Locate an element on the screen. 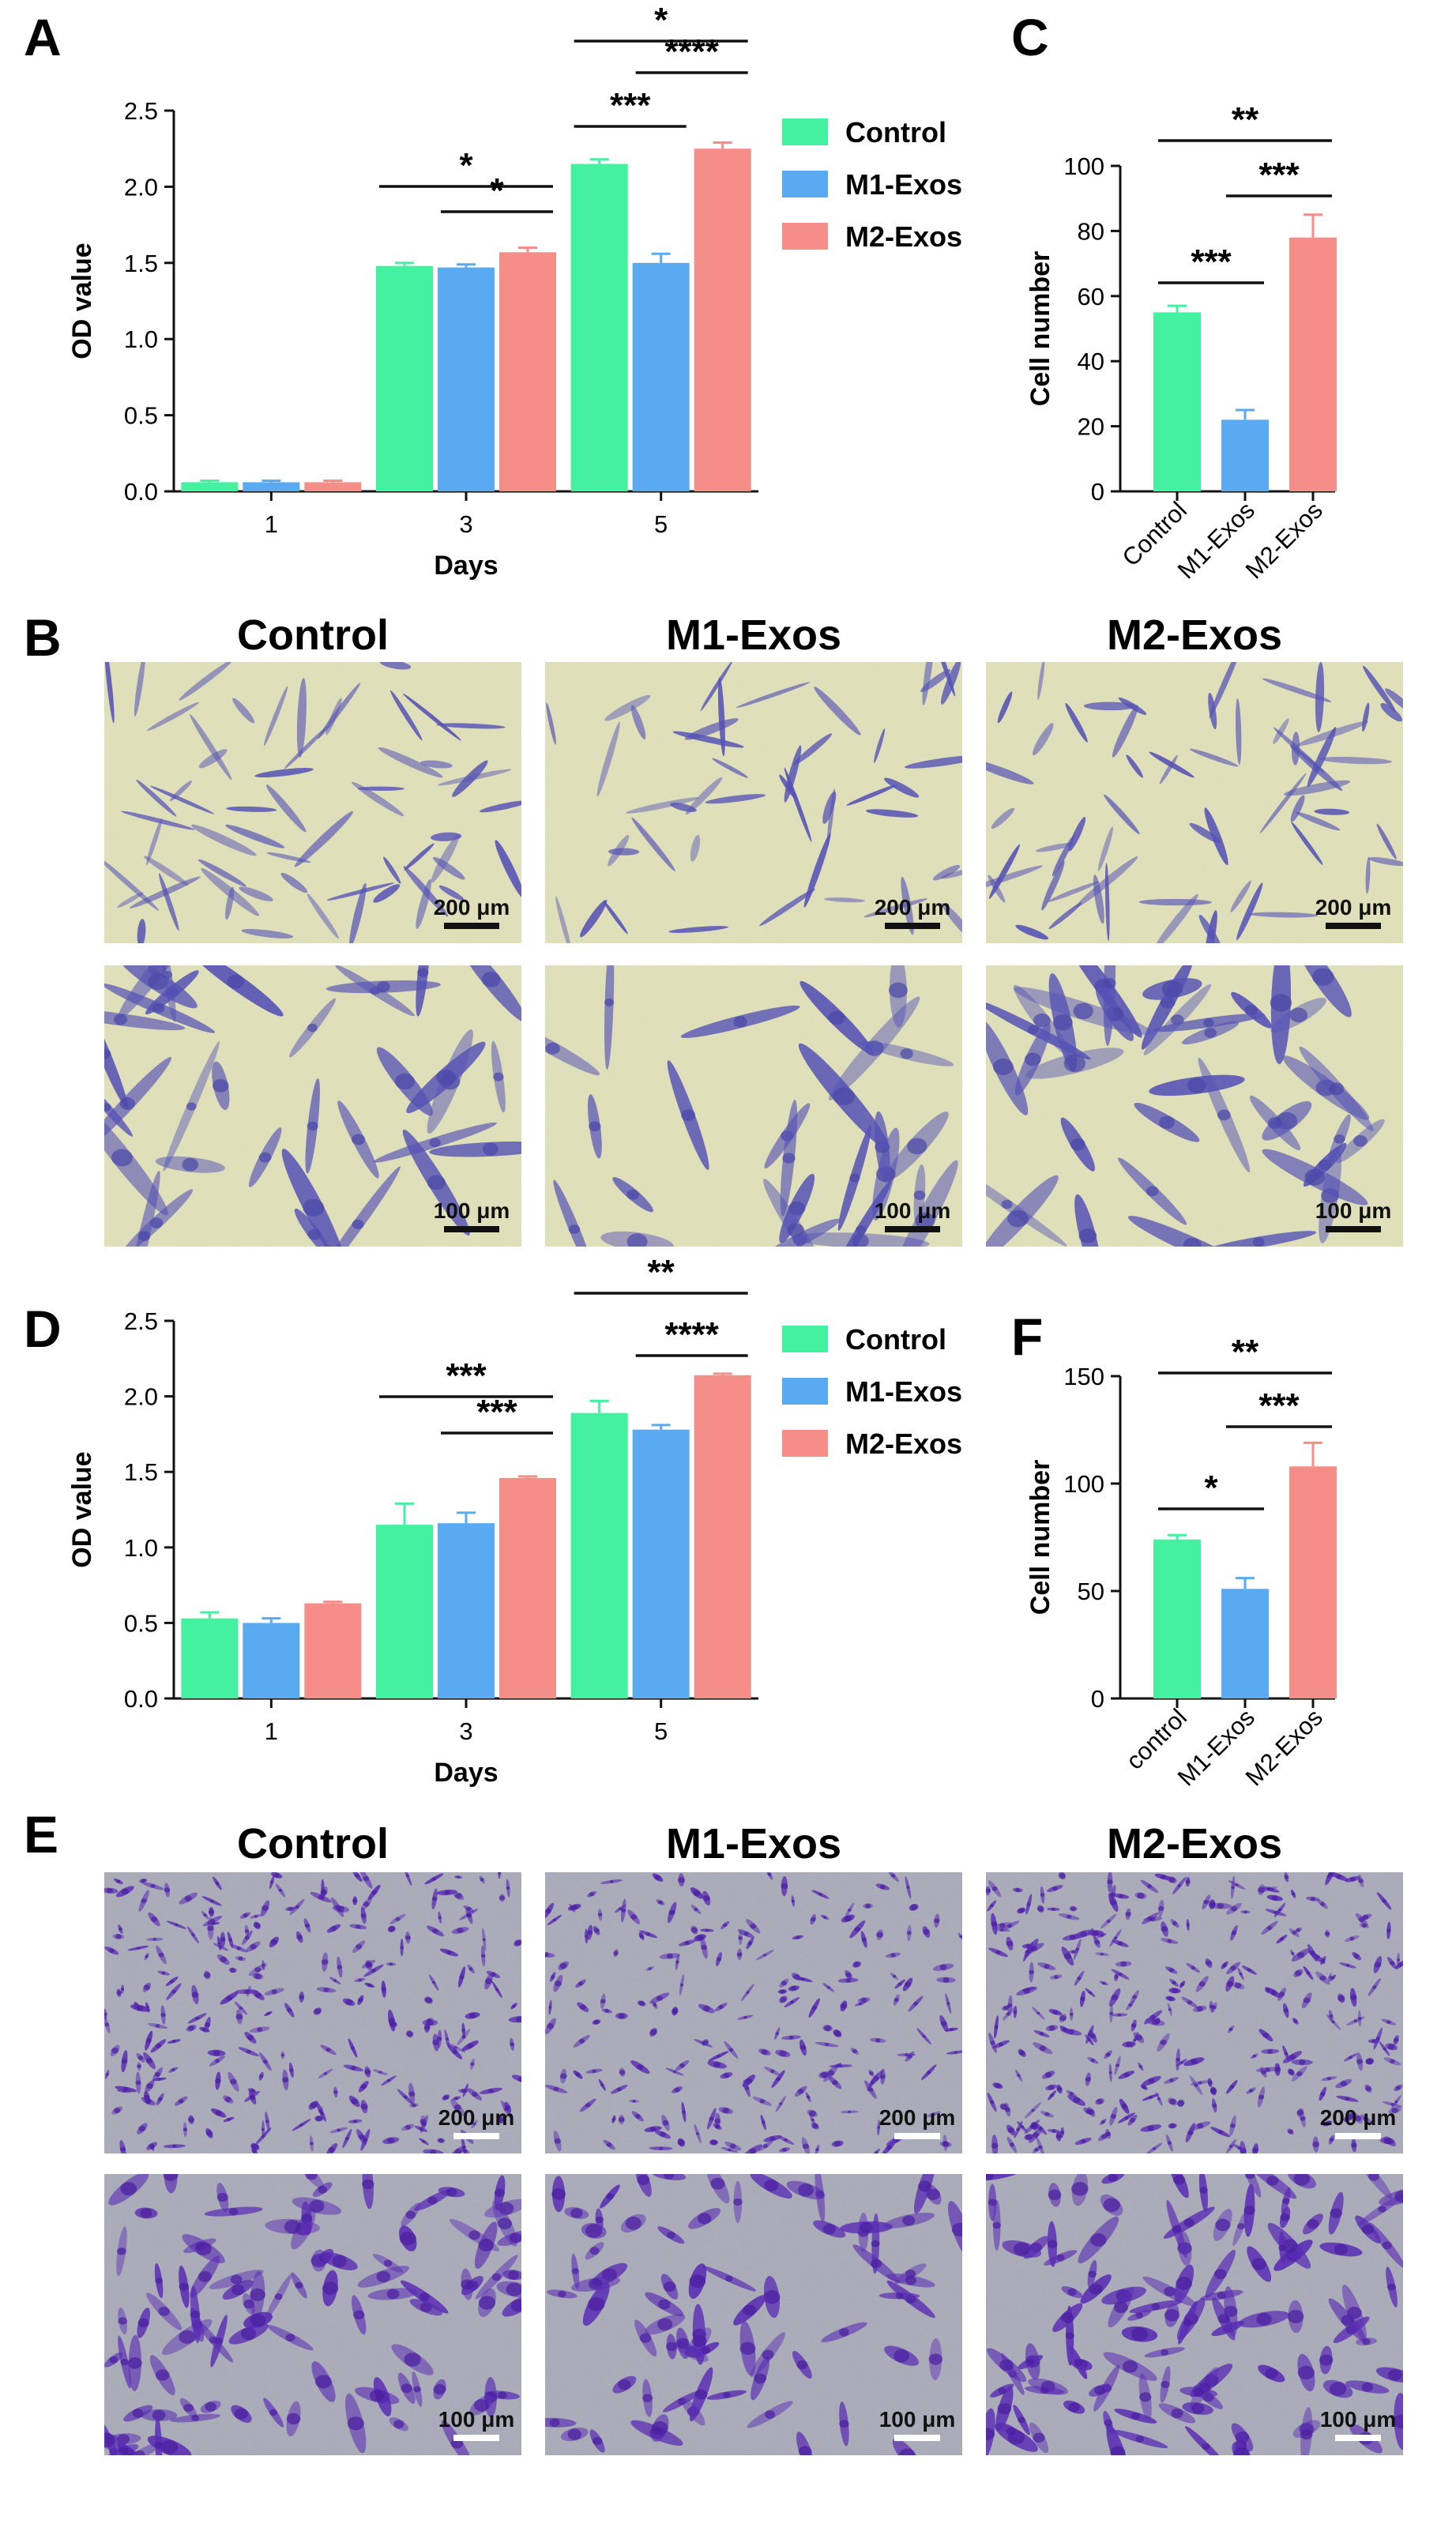  y-tick-label: 40 is located at coordinates (1091, 361).